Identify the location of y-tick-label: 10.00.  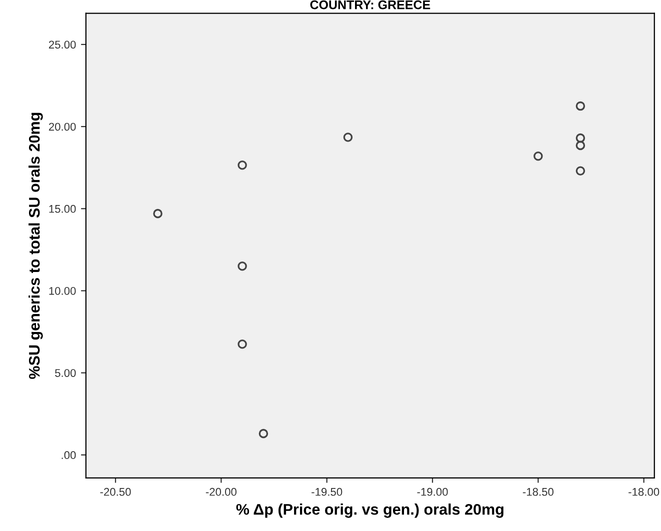
(62, 291).